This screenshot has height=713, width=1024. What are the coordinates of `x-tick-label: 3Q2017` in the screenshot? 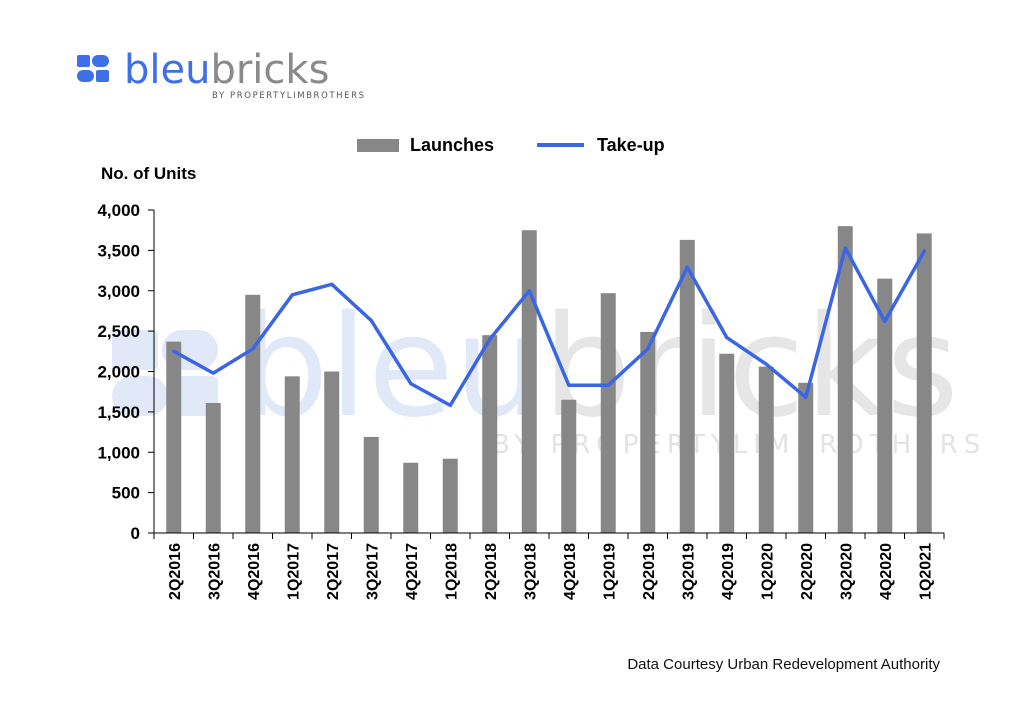 It's located at (372, 571).